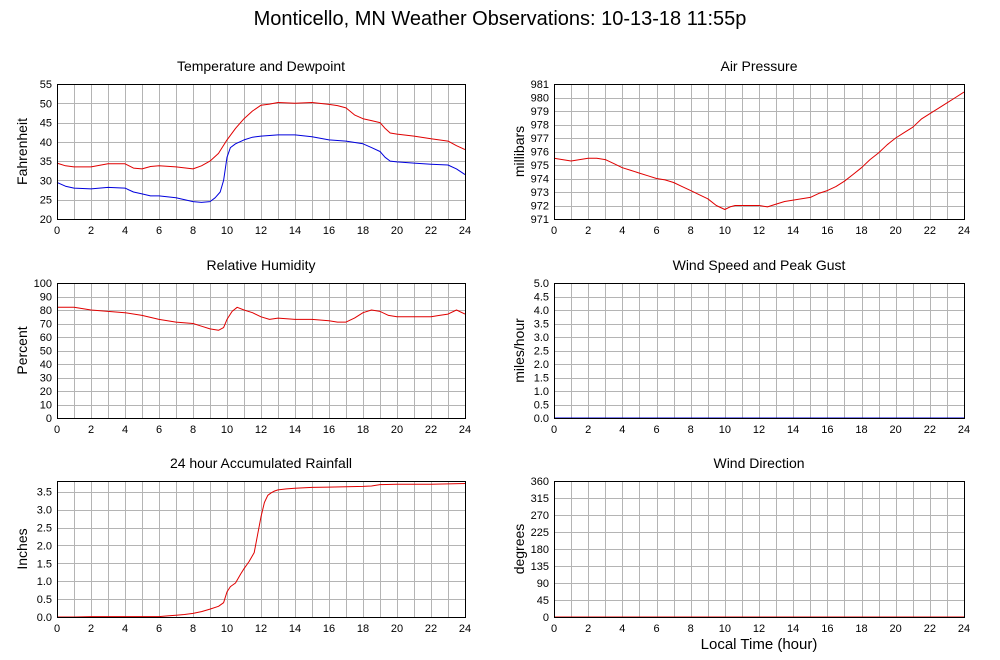  Describe the element at coordinates (261, 463) in the screenshot. I see `chart-title: 24 hour Accumulated Rainfall` at that location.